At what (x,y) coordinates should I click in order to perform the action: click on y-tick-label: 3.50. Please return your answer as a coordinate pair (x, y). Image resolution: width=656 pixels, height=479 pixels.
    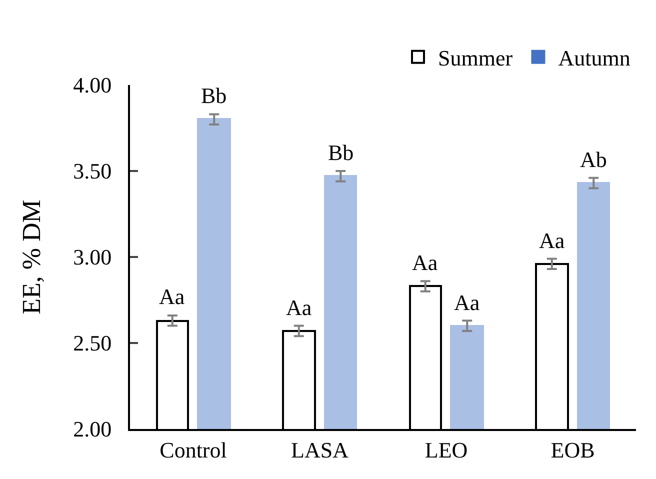
    Looking at the image, I should click on (92, 171).